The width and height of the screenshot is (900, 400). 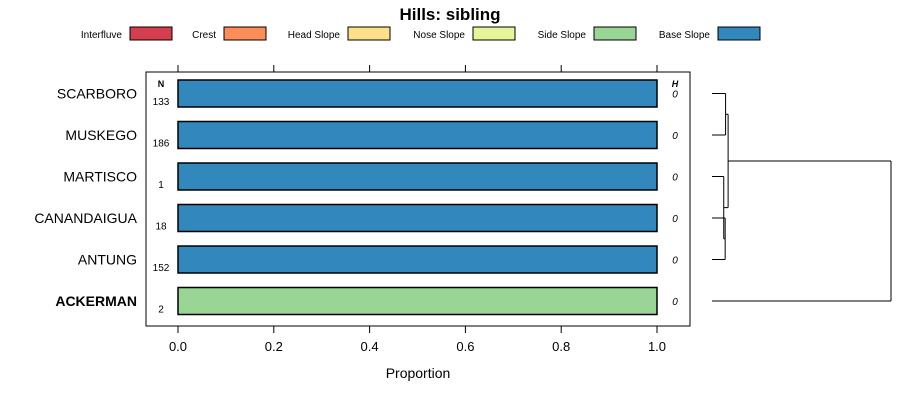 I want to click on x-tick-label: 0.6, so click(x=465, y=346).